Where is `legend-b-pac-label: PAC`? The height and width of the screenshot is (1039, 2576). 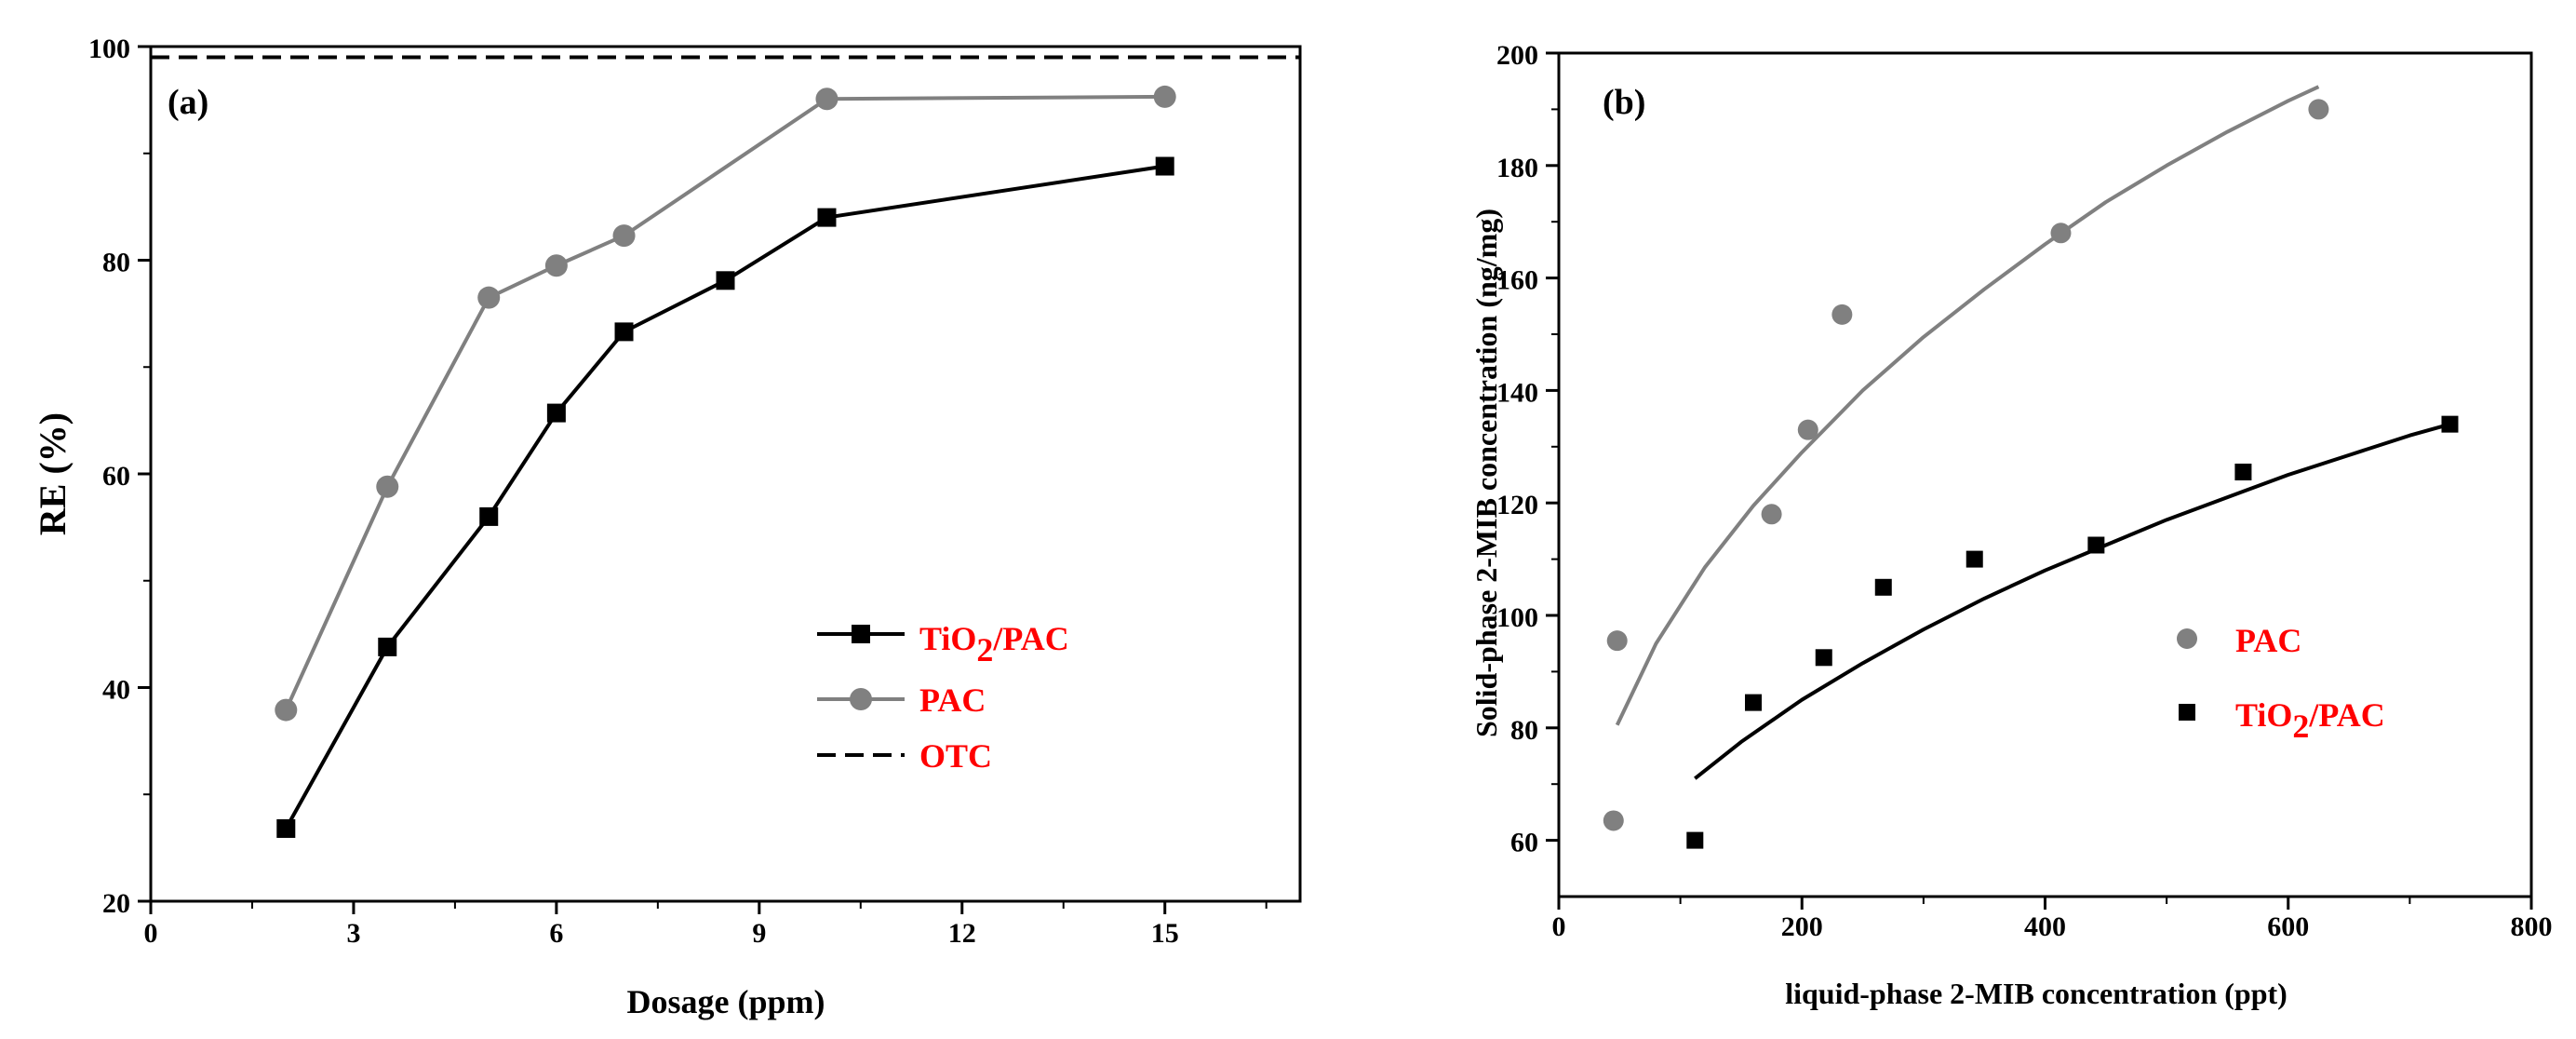 legend-b-pac-label: PAC is located at coordinates (2268, 640).